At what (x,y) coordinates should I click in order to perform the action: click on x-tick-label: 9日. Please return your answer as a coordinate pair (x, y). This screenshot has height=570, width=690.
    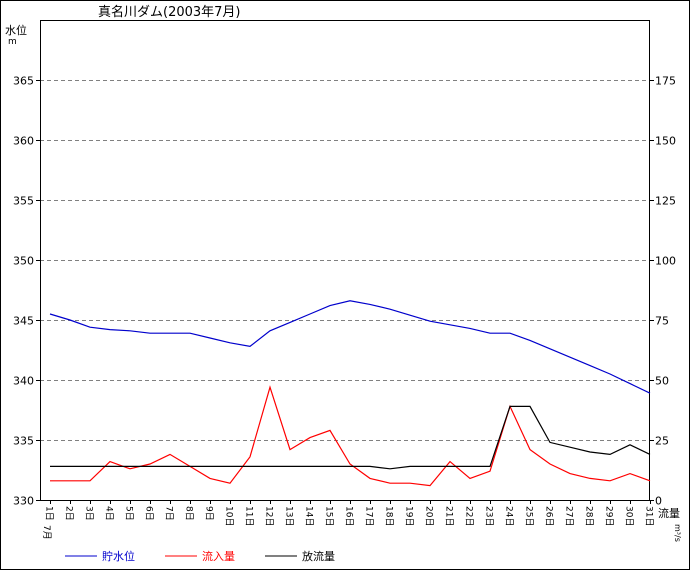
    Looking at the image, I should click on (209, 513).